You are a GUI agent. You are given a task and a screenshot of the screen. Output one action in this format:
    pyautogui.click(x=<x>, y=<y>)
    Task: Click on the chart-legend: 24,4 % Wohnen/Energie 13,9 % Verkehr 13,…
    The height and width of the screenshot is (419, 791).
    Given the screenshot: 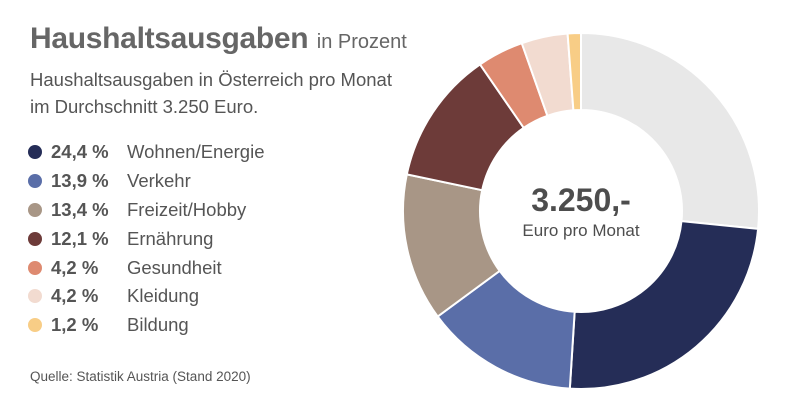 What is the action you would take?
    pyautogui.click(x=146, y=239)
    